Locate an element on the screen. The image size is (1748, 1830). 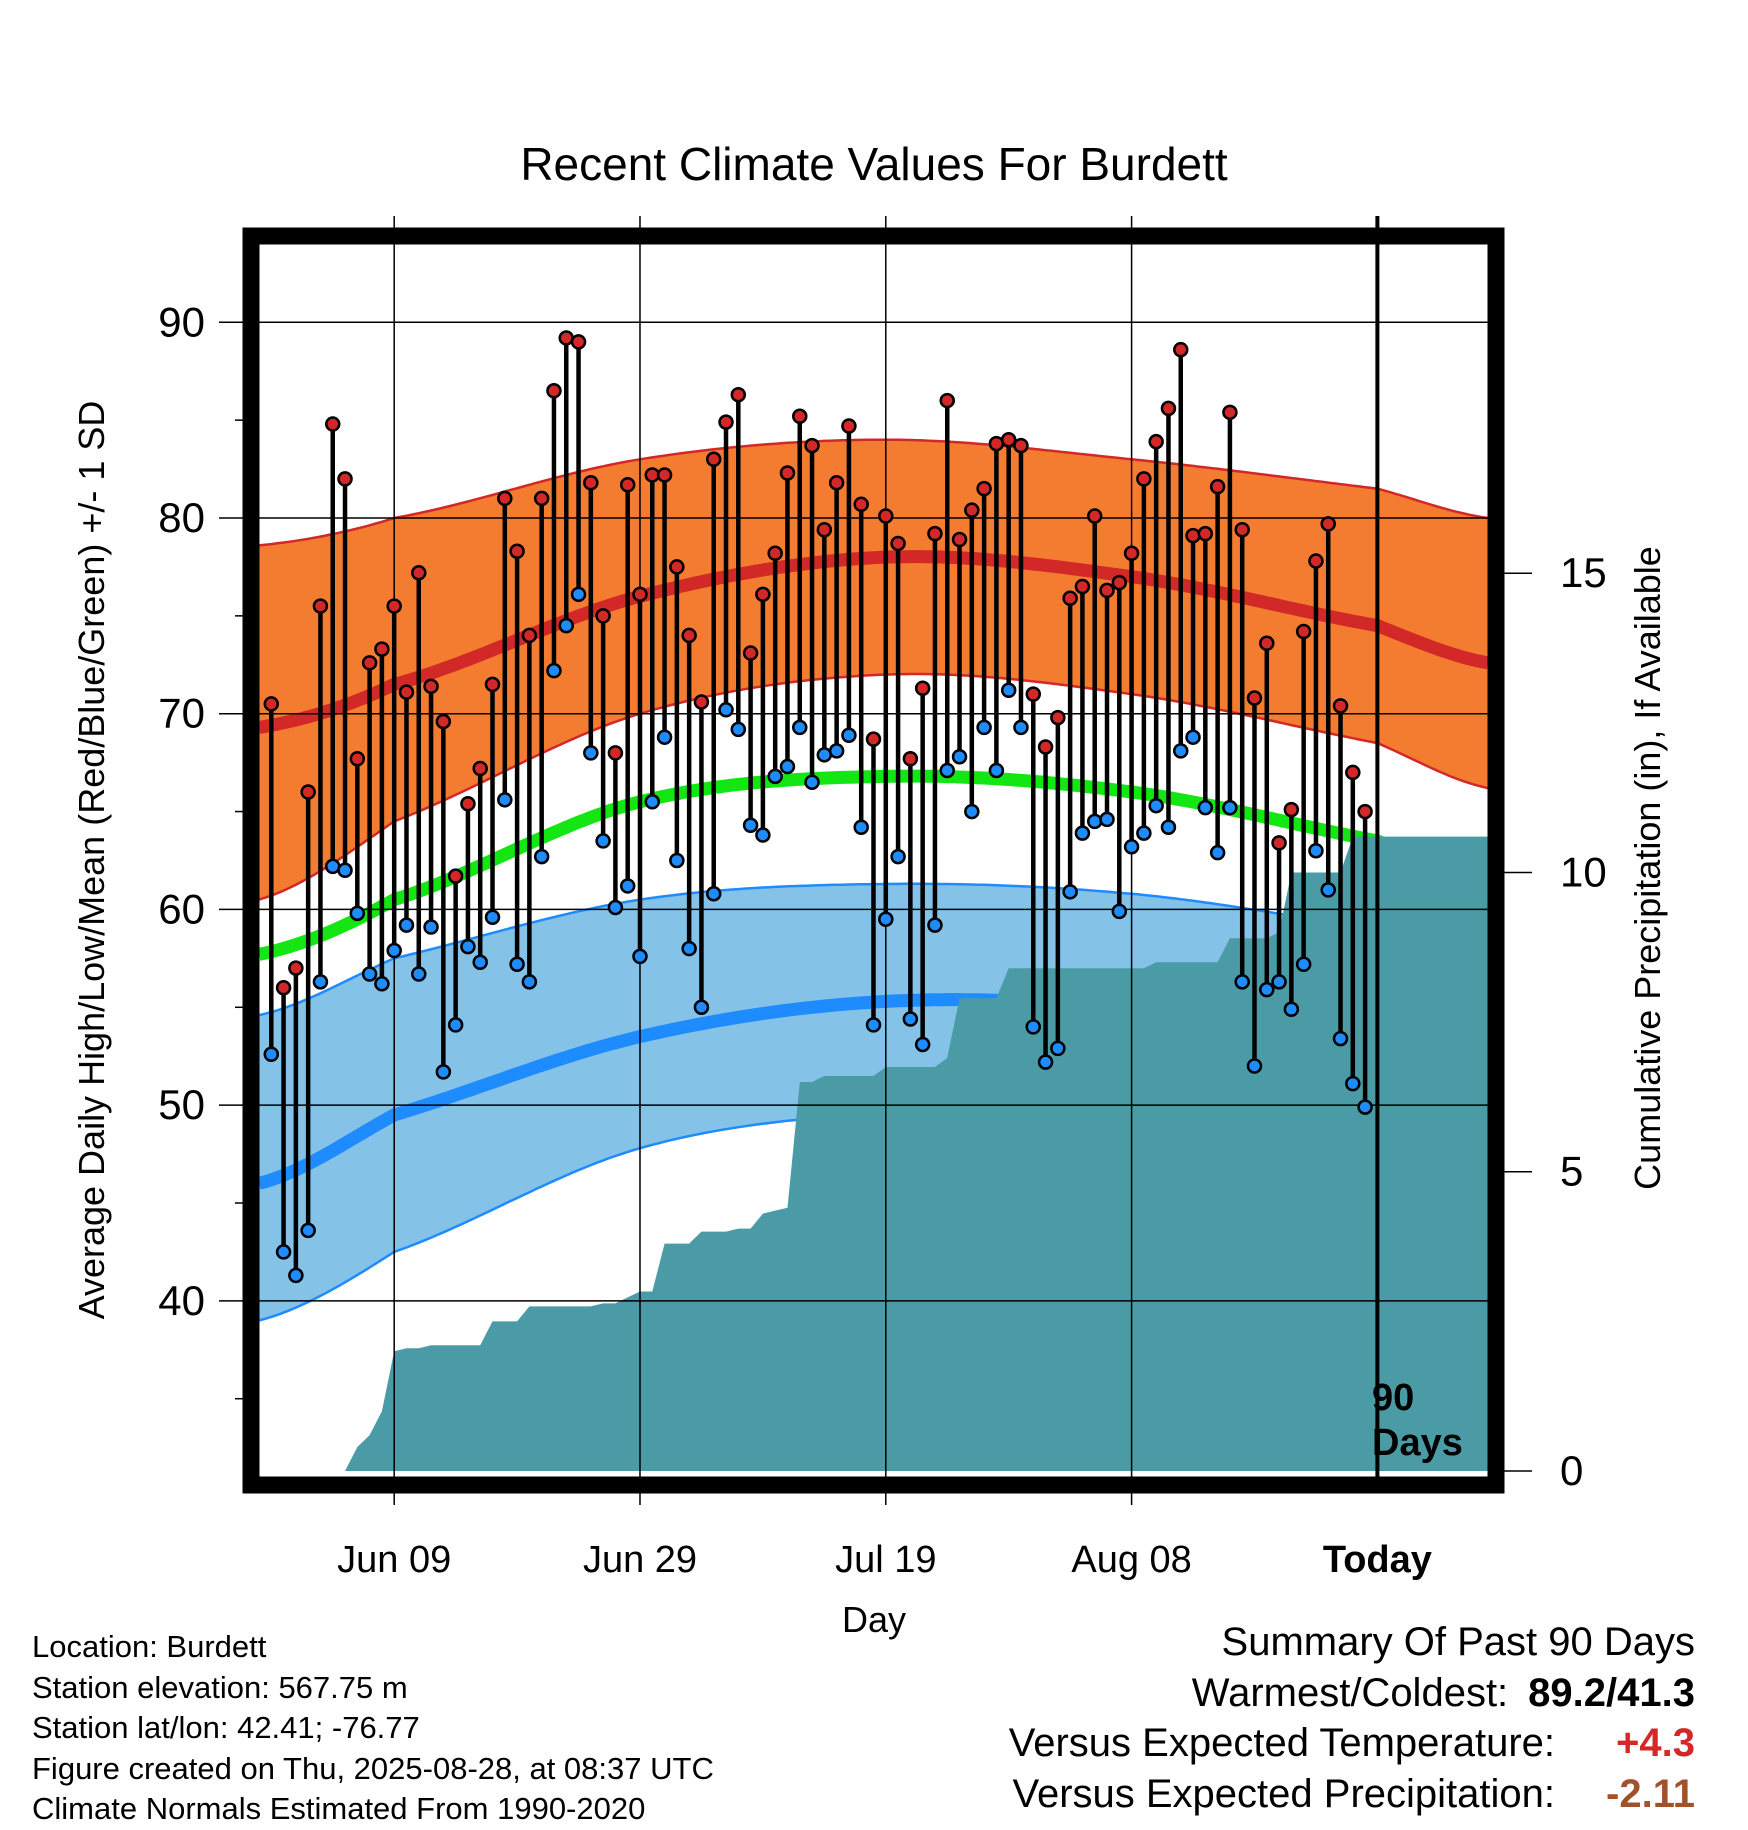
summary-title: Summary Of Past 90 Days is located at coordinates (1458, 1642).